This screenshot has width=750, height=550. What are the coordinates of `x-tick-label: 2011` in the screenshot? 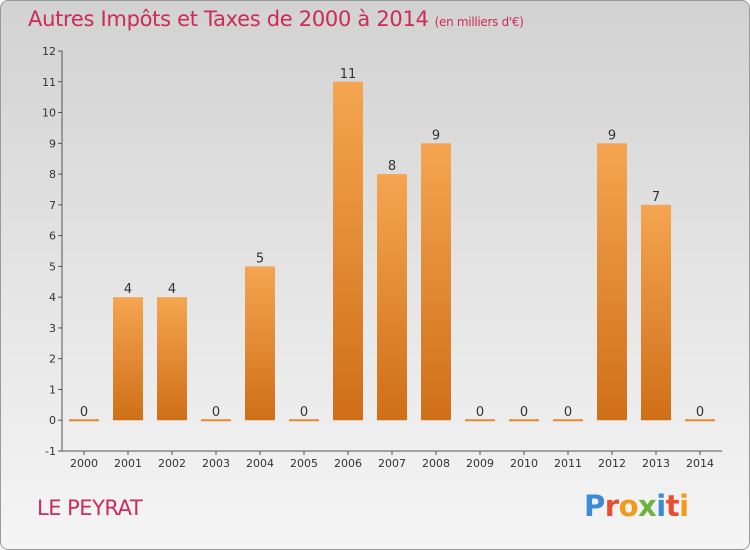 It's located at (568, 463).